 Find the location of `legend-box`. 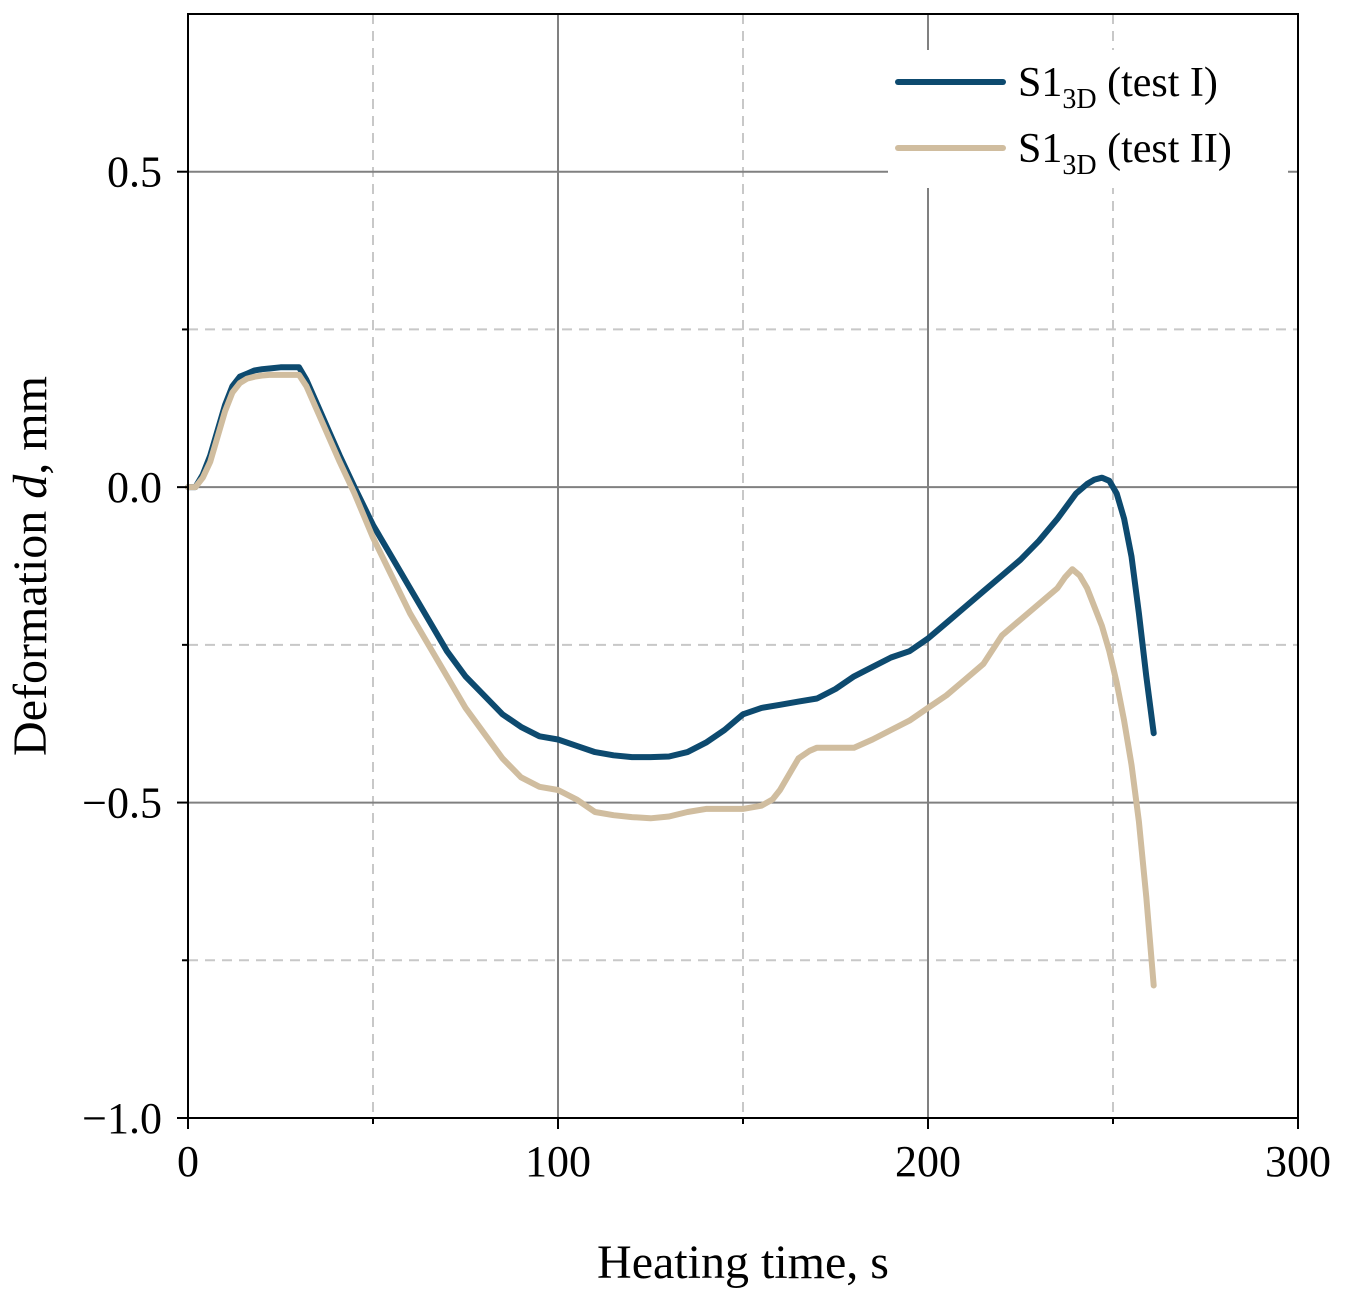

legend-box is located at coordinates (1088, 119).